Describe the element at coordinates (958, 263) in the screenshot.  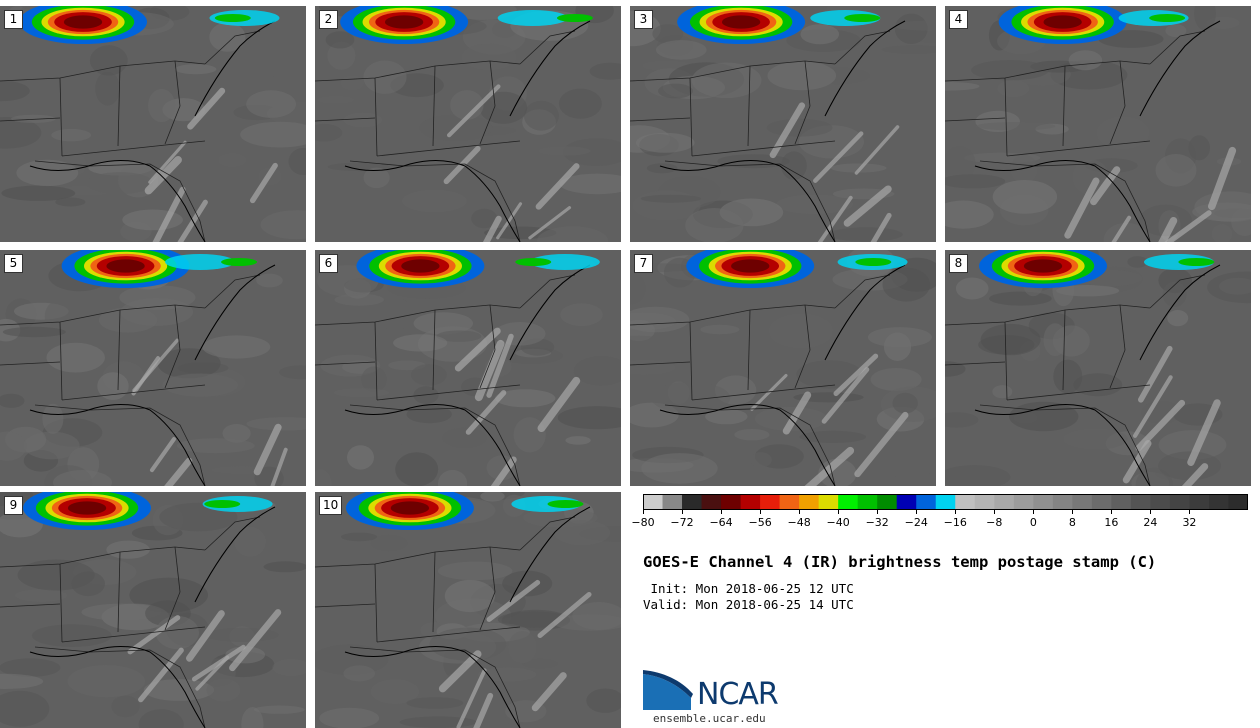
I see `member-label: 8` at that location.